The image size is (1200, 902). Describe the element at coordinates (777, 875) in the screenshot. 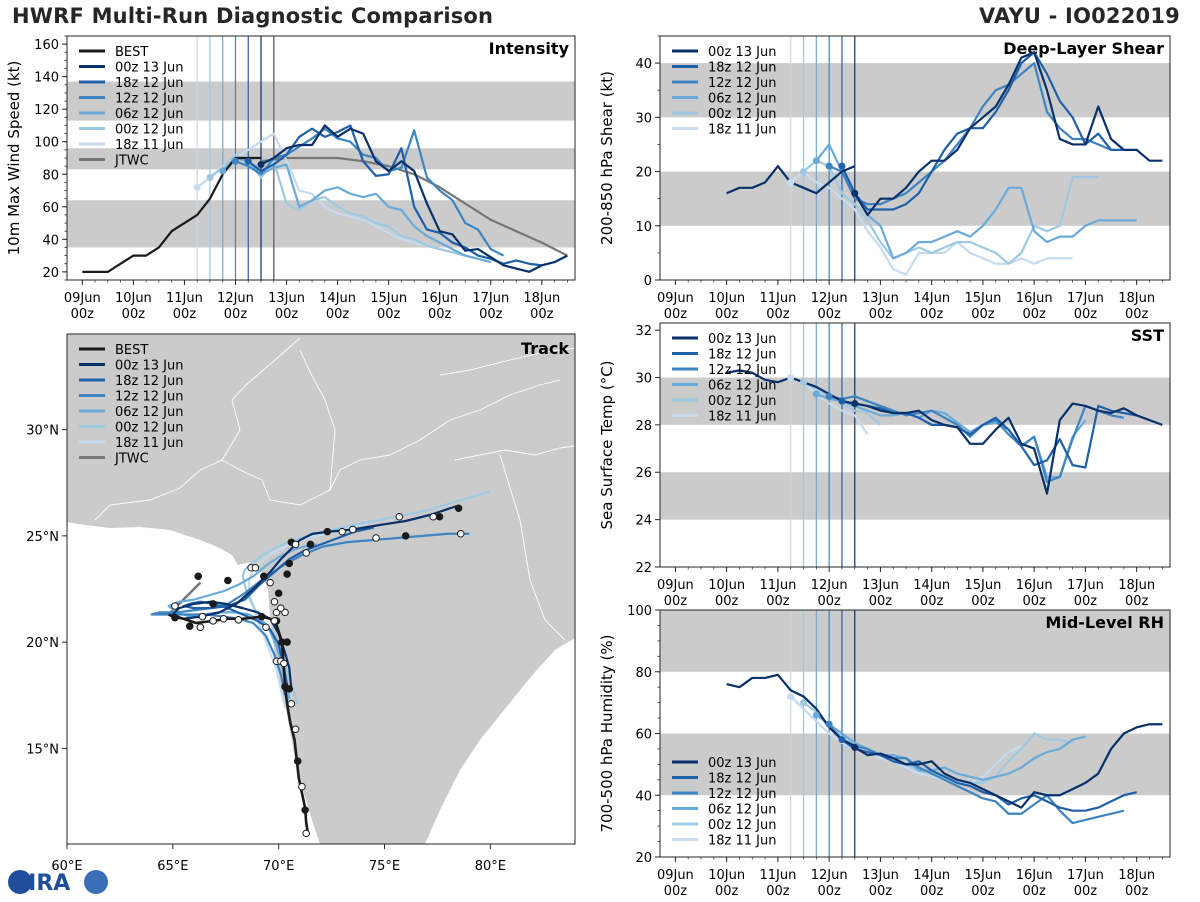

I see `rh-xtick-label: 11Jun` at that location.